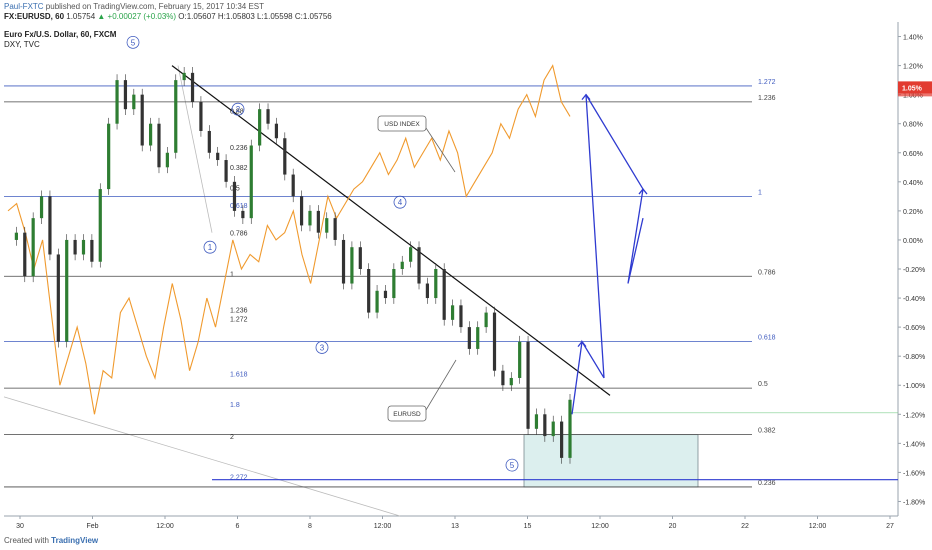 This screenshot has width=932, height=550. I want to click on fib-level-label: 0.382, so click(767, 431).